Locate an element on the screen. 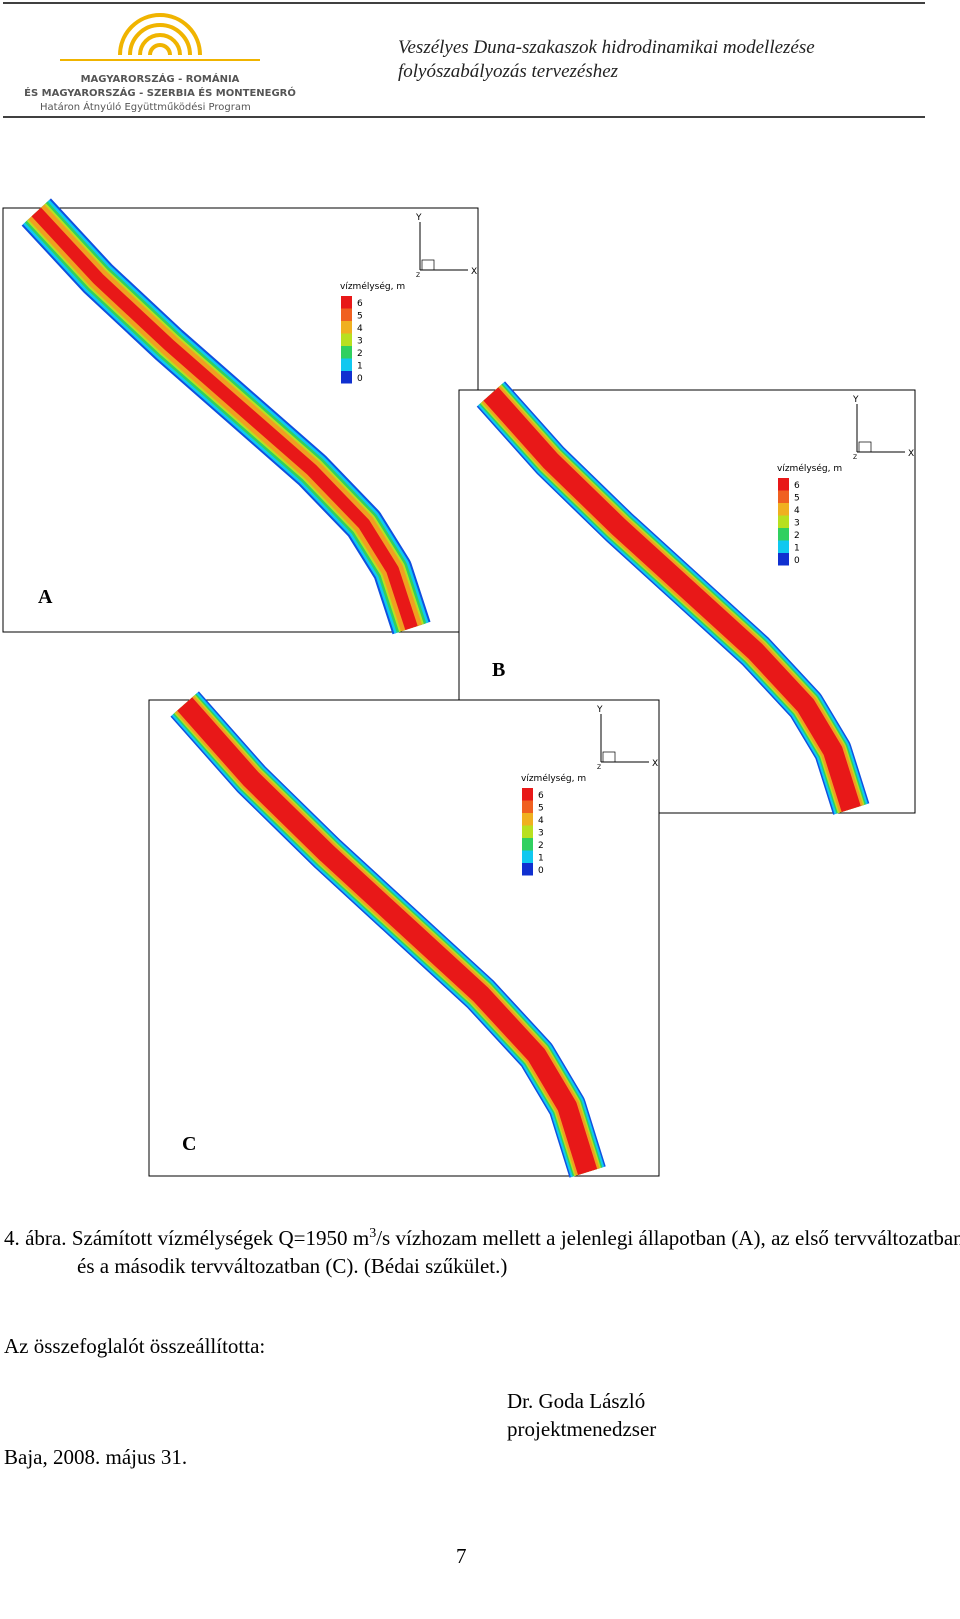 The height and width of the screenshot is (1619, 960). caption-number: 4. ábra. is located at coordinates (35, 1238).